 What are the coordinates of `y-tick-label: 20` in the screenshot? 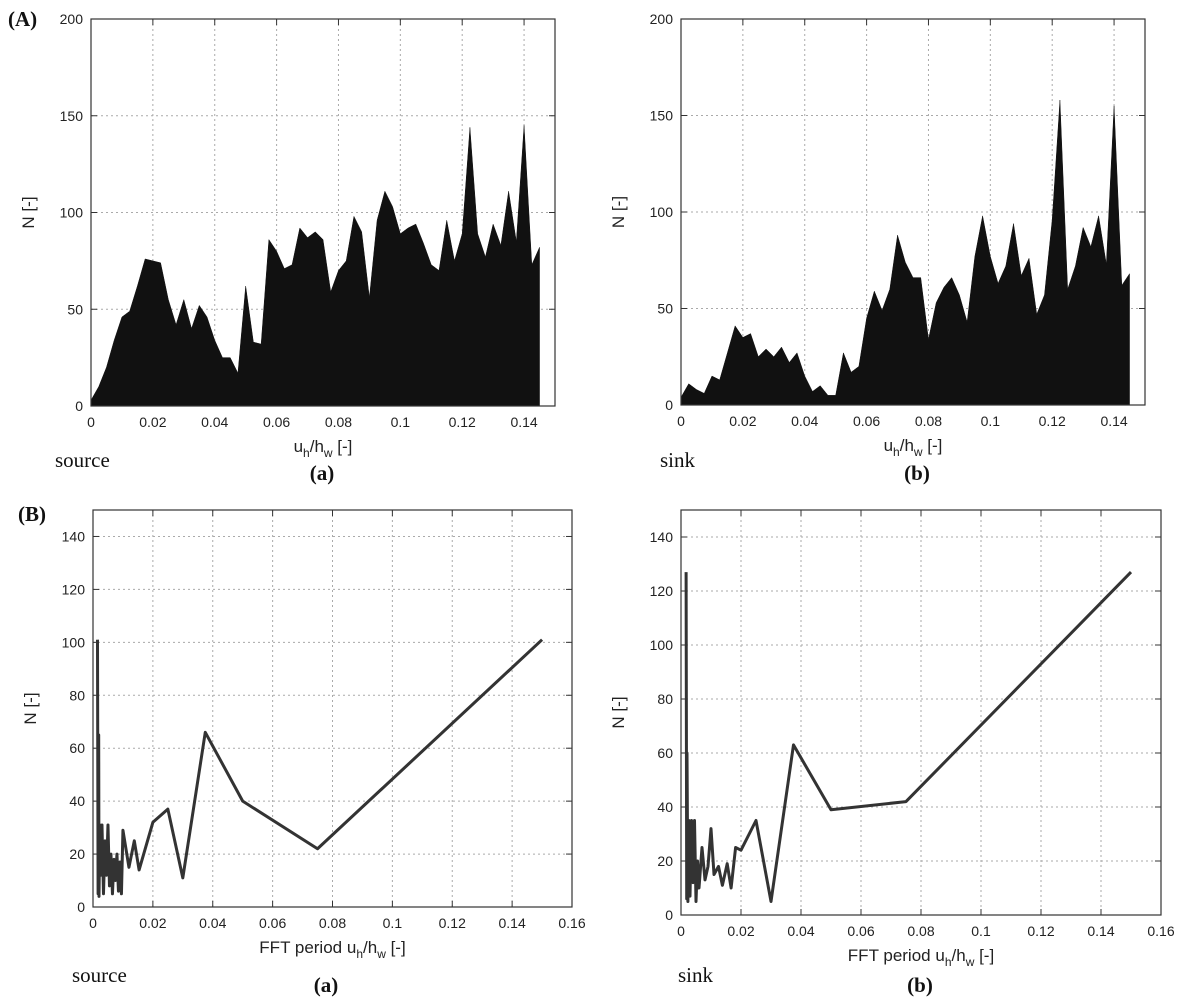 It's located at (77, 854).